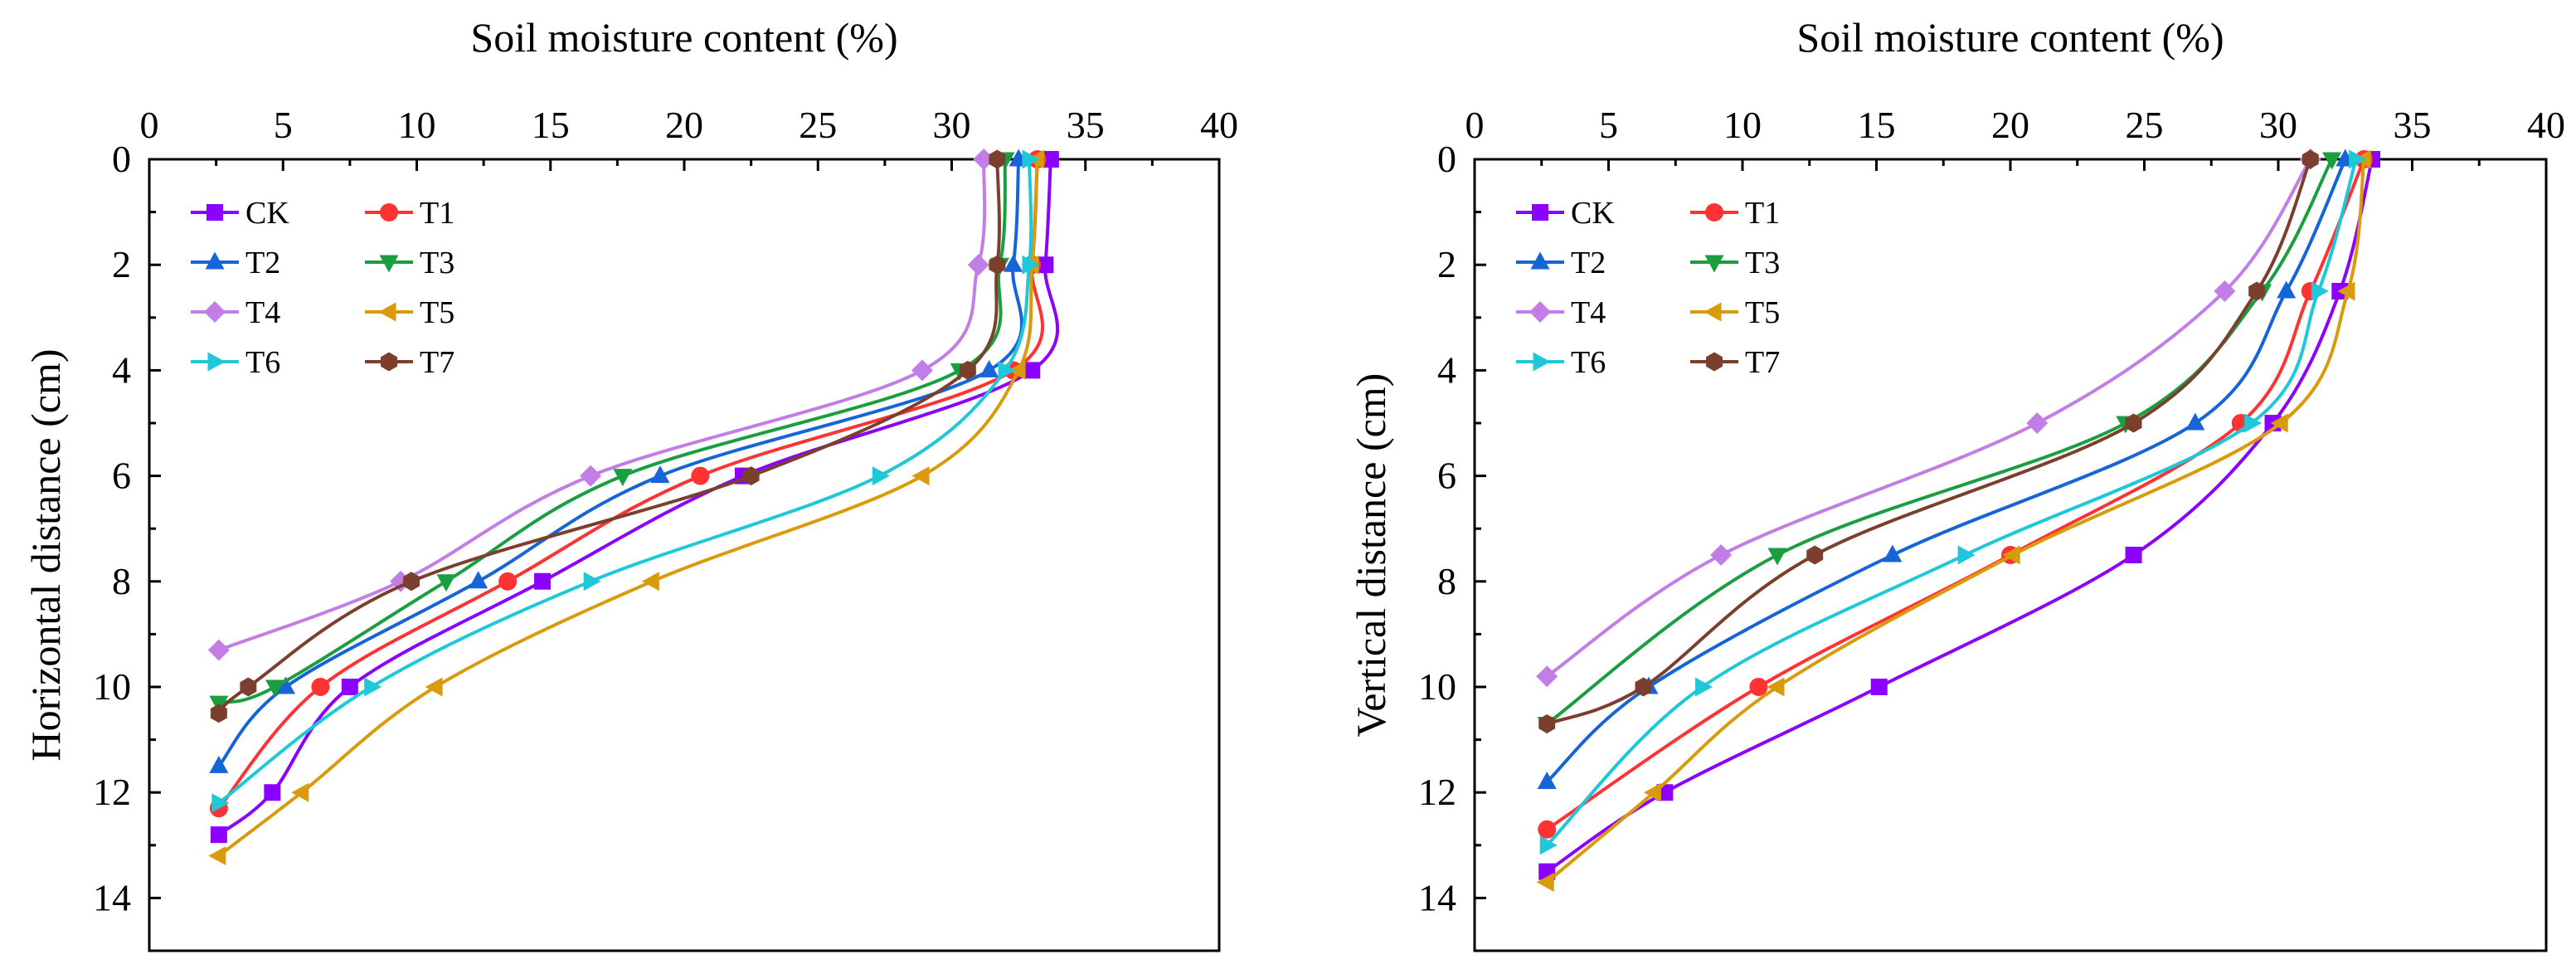 The height and width of the screenshot is (969, 2576). What do you see at coordinates (1447, 264) in the screenshot?
I see `y-tick-label: 2` at bounding box center [1447, 264].